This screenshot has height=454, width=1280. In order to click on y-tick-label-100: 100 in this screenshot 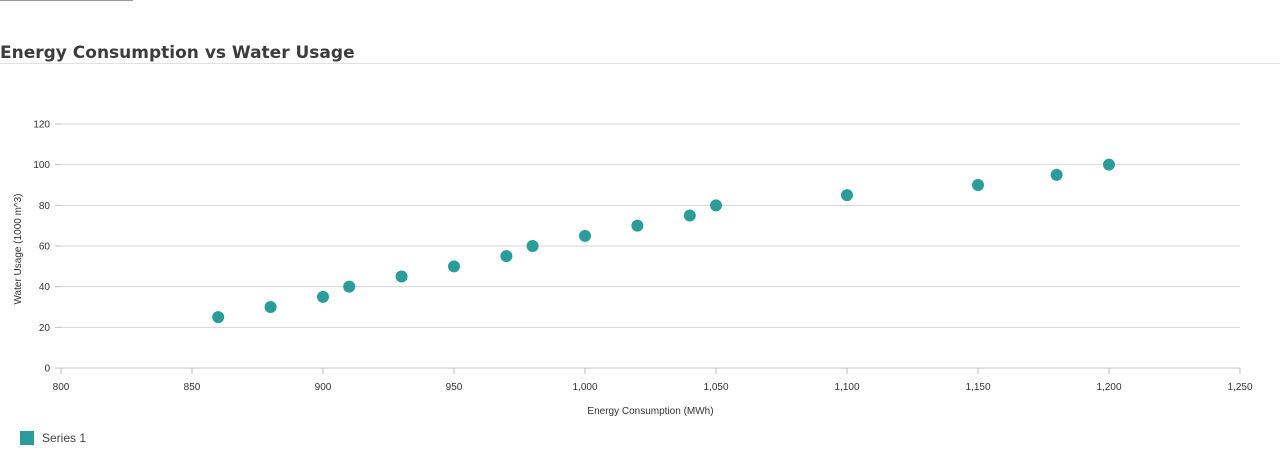, I will do `click(41, 165)`.